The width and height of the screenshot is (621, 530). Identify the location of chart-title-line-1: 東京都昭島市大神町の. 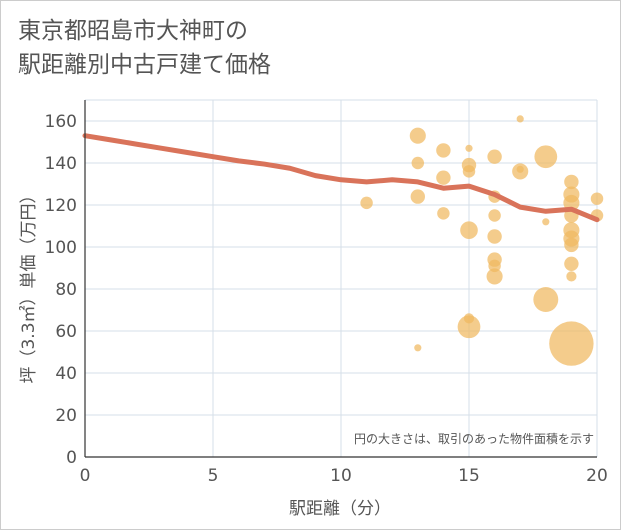
(133, 31).